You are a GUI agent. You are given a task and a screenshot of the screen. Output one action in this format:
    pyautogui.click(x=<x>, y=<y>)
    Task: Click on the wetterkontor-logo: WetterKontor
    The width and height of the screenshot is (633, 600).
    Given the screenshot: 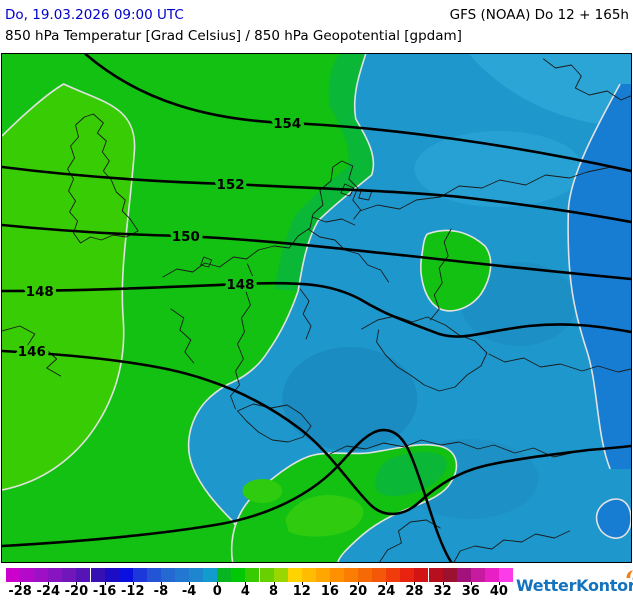 What is the action you would take?
    pyautogui.click(x=574, y=582)
    